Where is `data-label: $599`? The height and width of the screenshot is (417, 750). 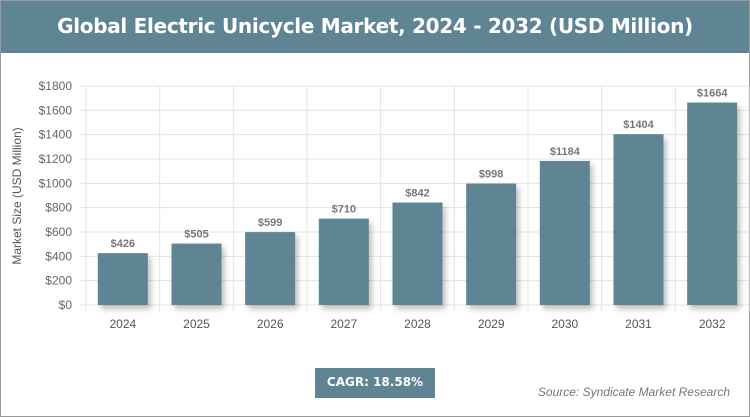 data-label: $599 is located at coordinates (270, 223).